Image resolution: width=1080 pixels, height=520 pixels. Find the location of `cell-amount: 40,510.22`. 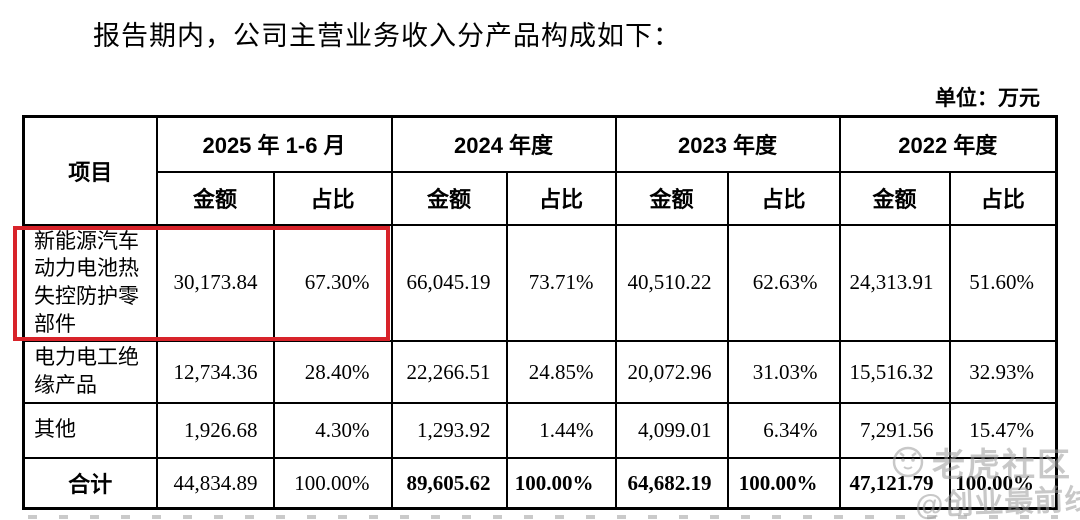

cell-amount: 40,510.22 is located at coordinates (671, 283).